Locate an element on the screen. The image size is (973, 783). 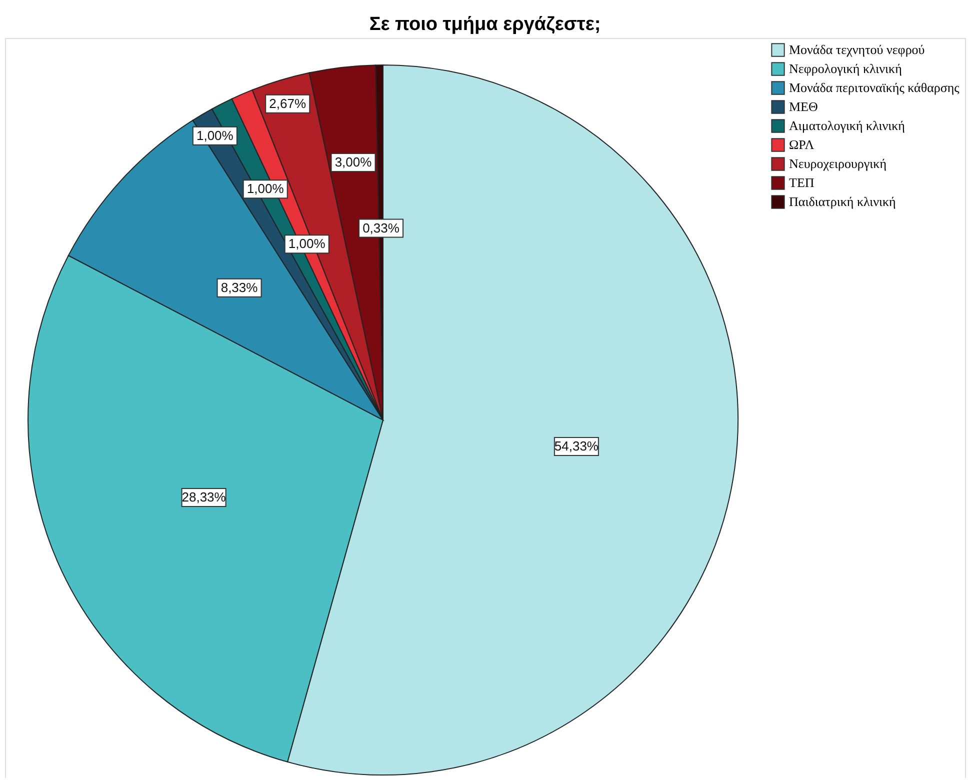
data-label: 54,33% is located at coordinates (576, 446).